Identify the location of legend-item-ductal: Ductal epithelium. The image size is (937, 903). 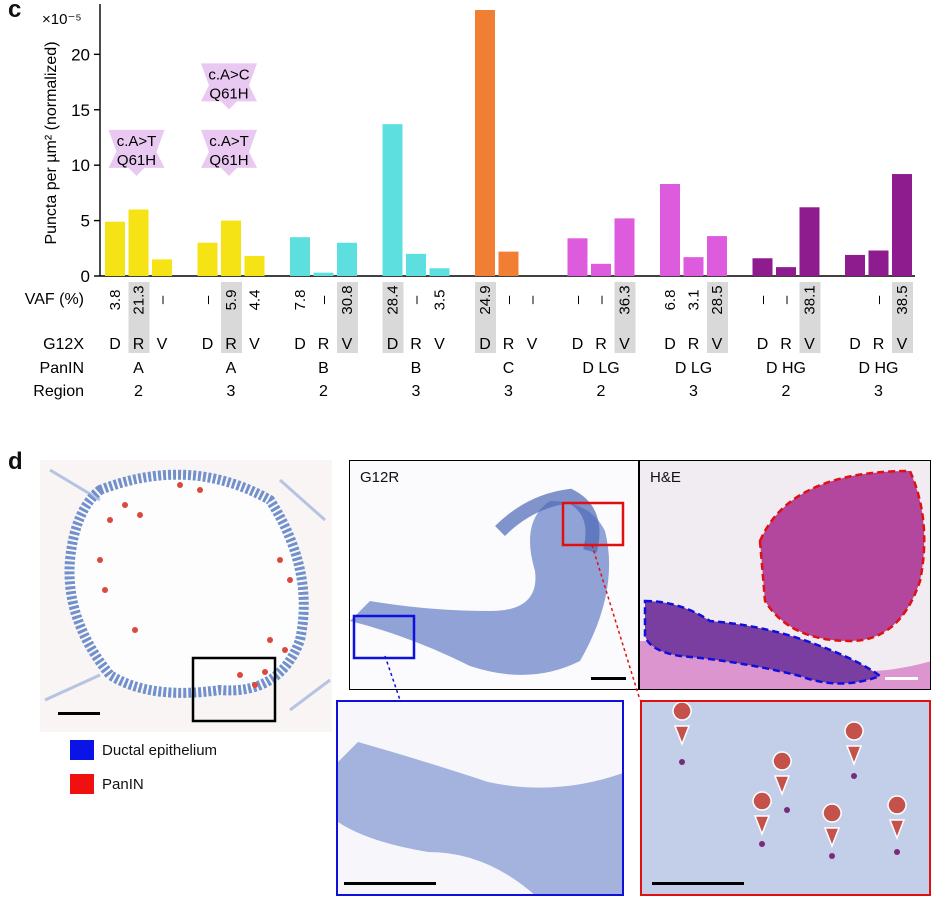
(143, 750).